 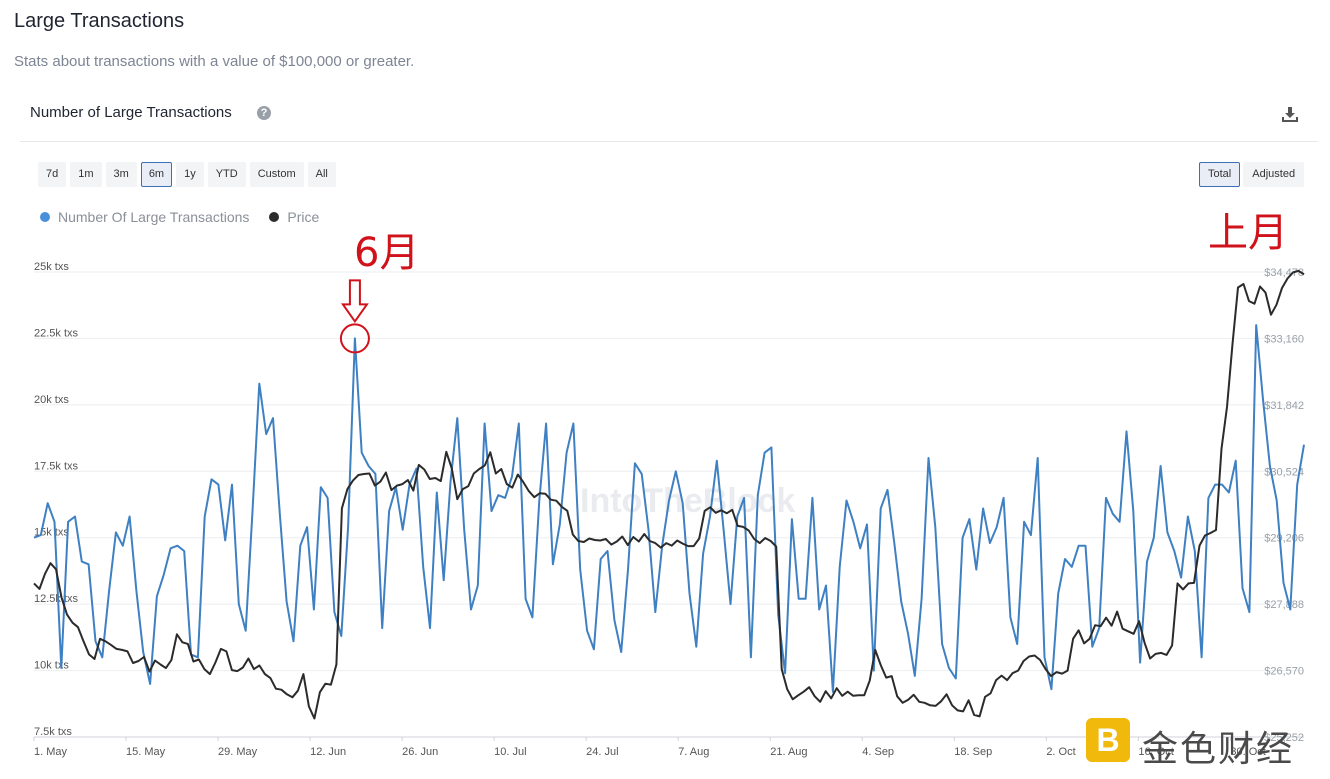 I want to click on legend-label-price: Price, so click(x=303, y=217).